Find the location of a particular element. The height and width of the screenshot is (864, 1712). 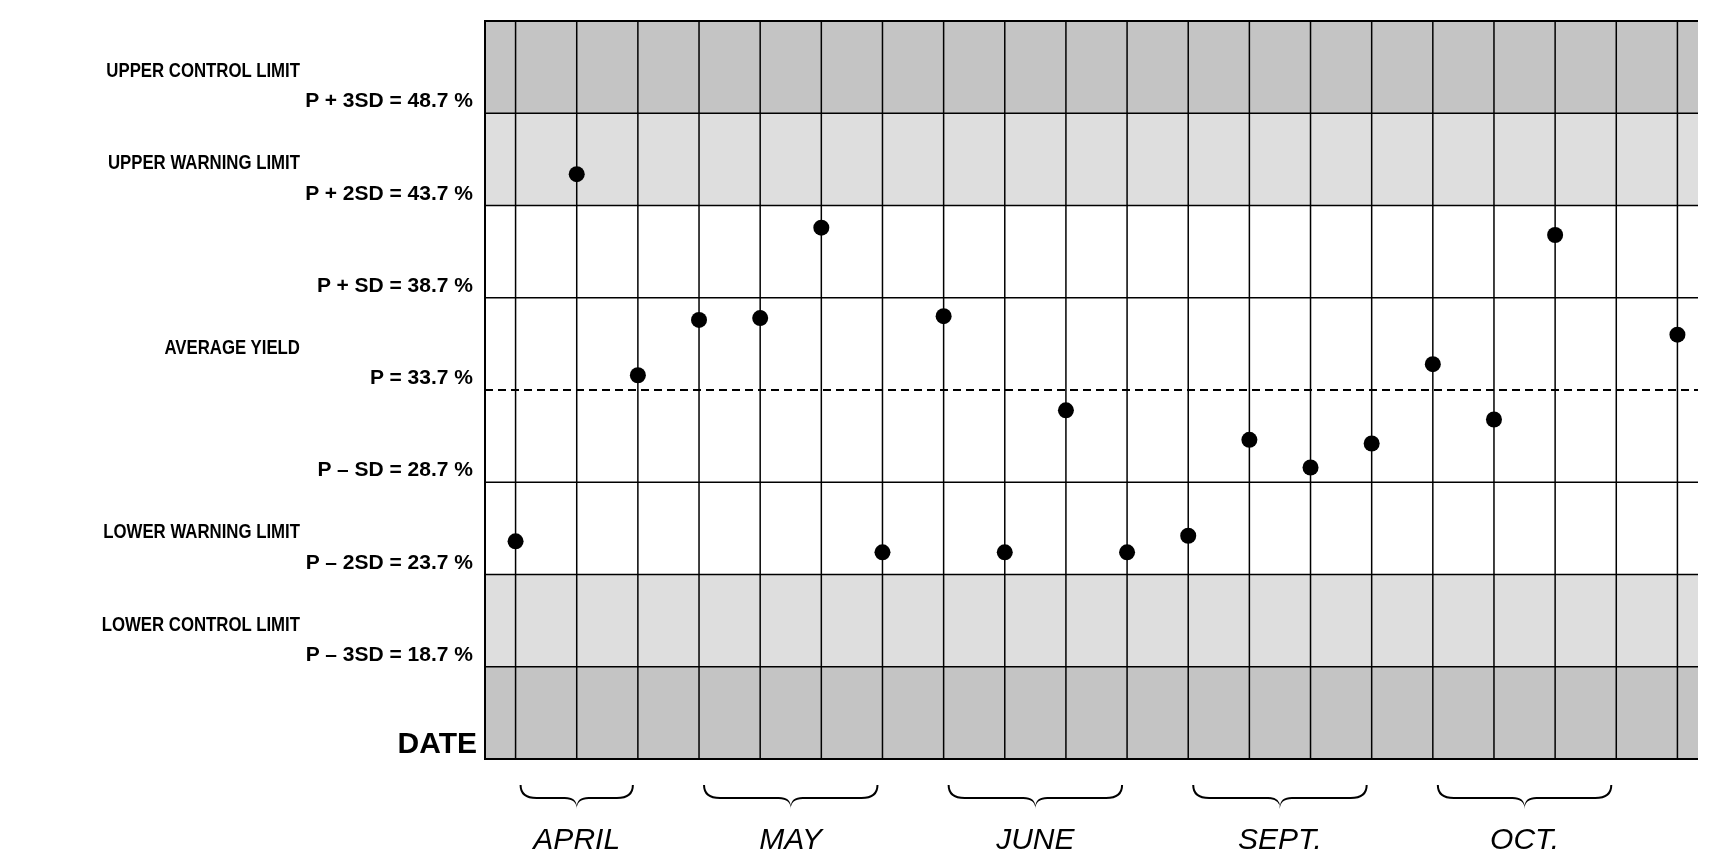

x-axis-title: DATE is located at coordinates (437, 742).